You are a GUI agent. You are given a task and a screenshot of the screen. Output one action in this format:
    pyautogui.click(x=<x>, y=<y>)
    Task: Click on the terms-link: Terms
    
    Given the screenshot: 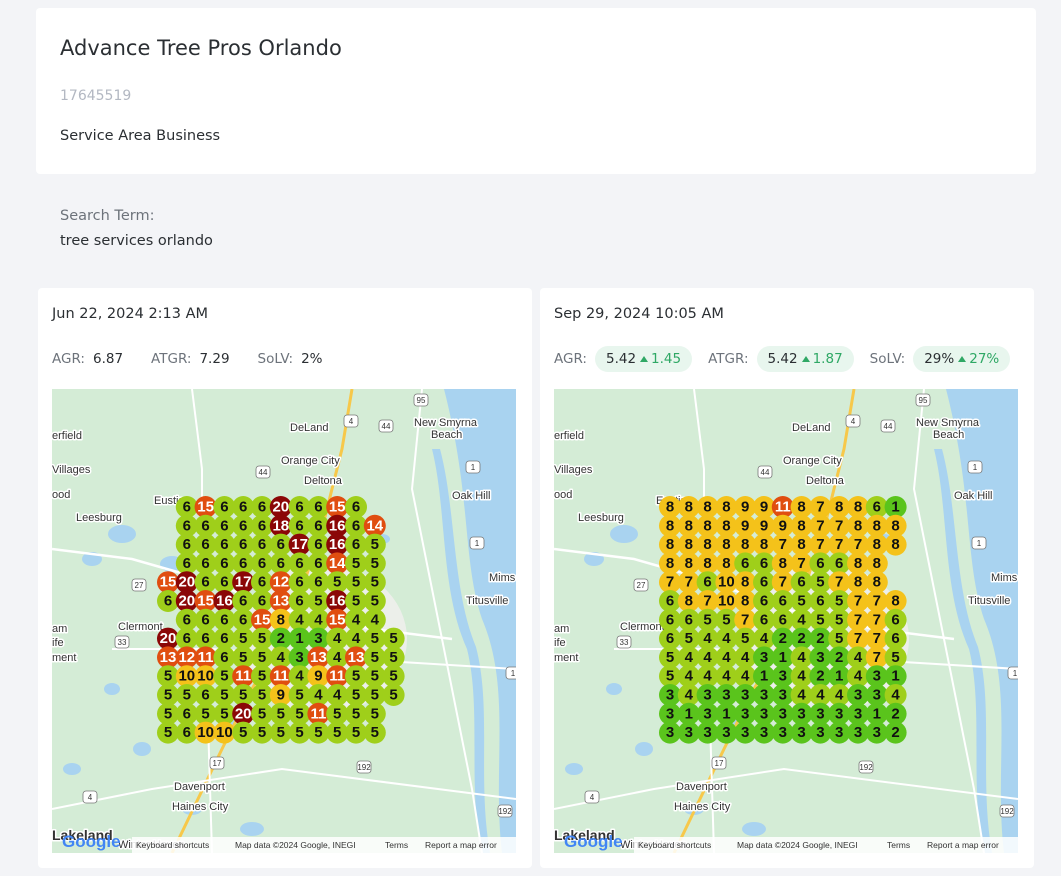 What is the action you would take?
    pyautogui.click(x=396, y=845)
    